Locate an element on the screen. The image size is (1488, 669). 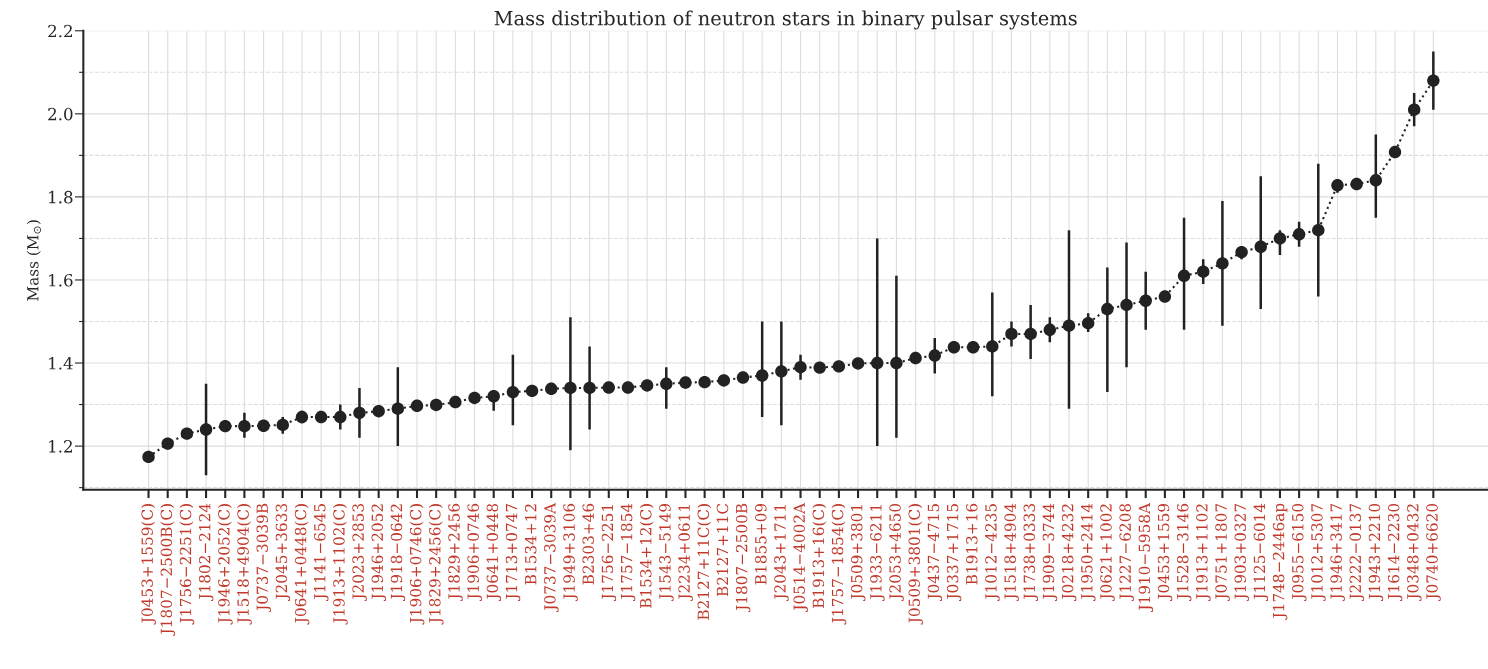
x-tick-label: J1913+1102(C) is located at coordinates (340, 564).